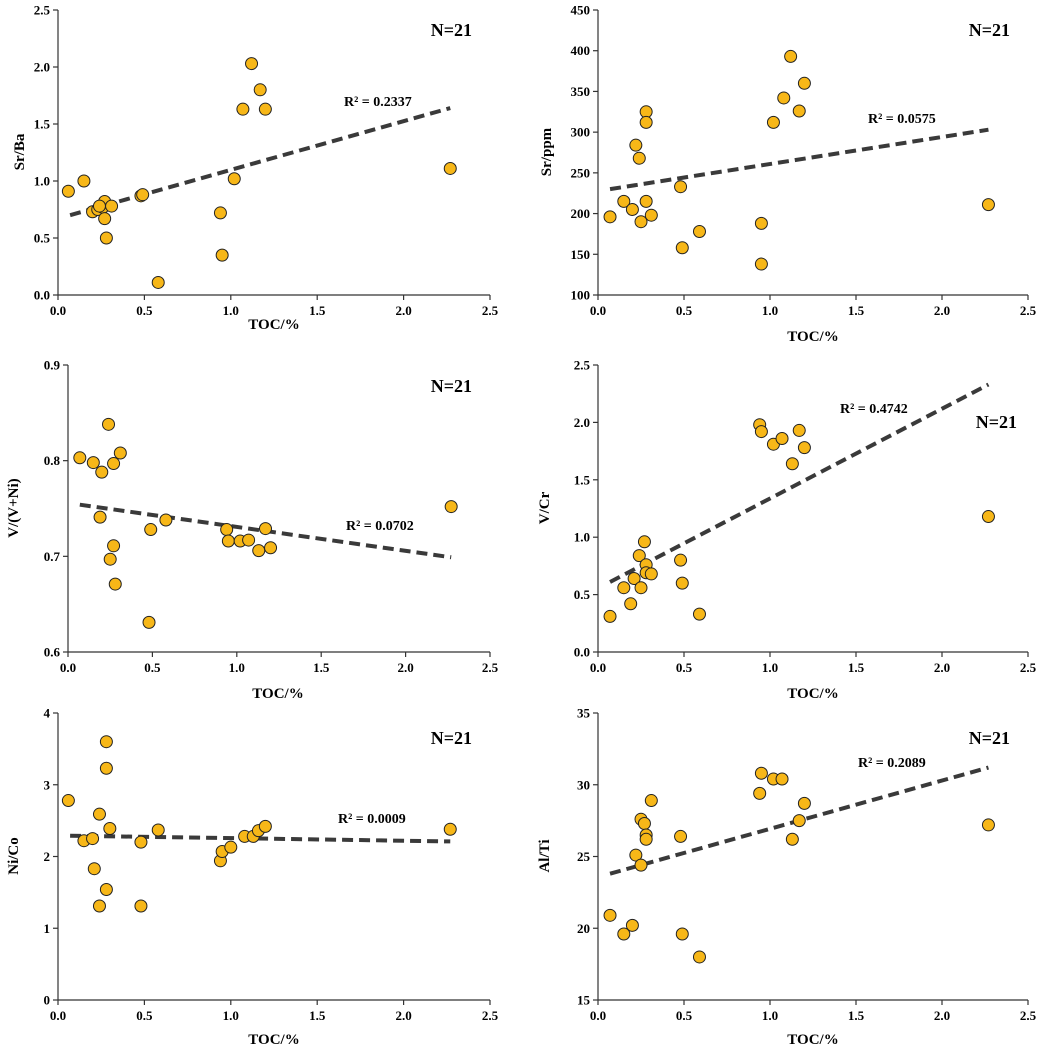 This screenshot has width=1045, height=1055. What do you see at coordinates (372, 819) in the screenshot?
I see `r2-label: R² = 0.0009` at bounding box center [372, 819].